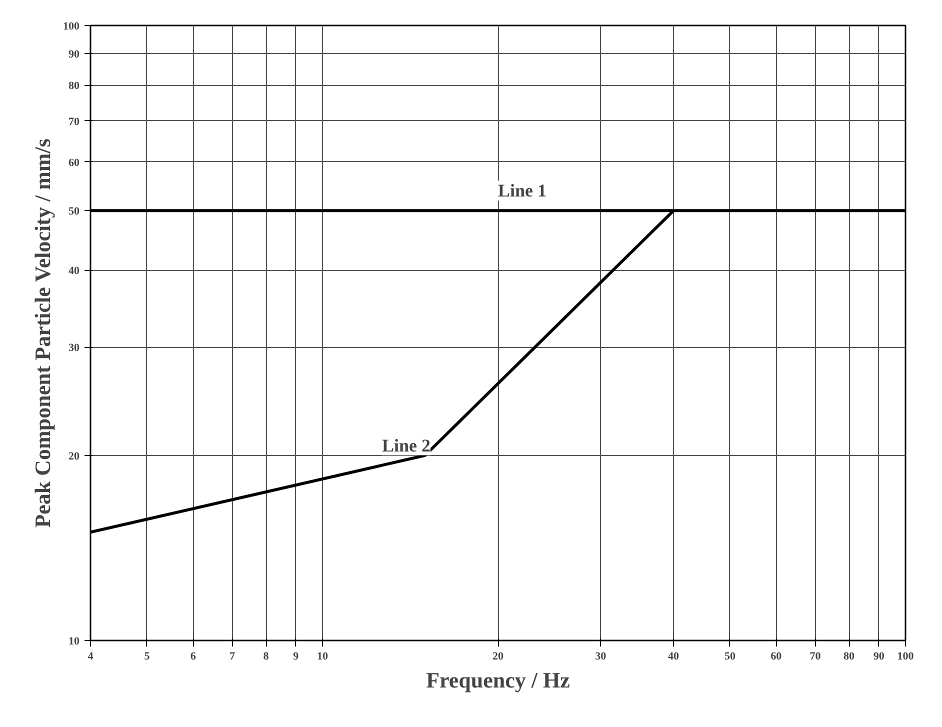 This screenshot has width=942, height=727. Describe the element at coordinates (674, 656) in the screenshot. I see `x-tick-label: 40` at that location.